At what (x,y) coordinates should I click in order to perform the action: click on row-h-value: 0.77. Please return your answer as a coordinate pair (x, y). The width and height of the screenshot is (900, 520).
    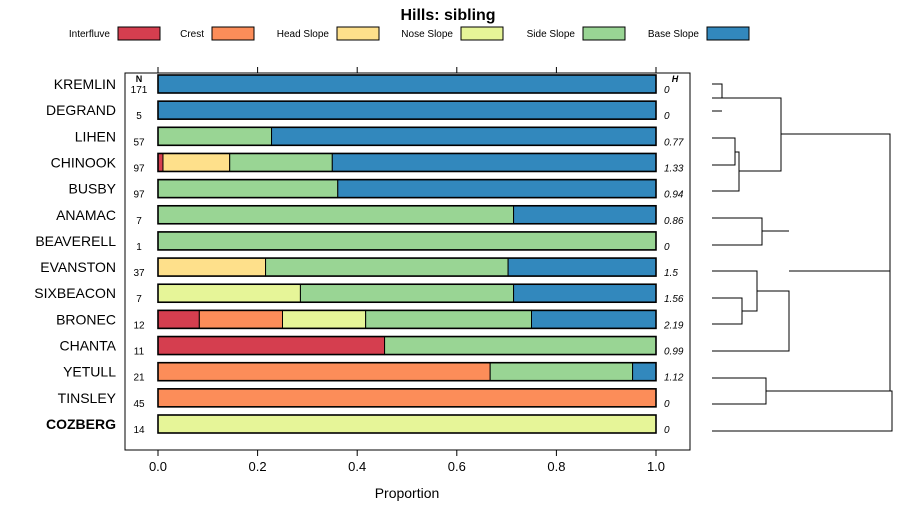
    Looking at the image, I should click on (674, 142).